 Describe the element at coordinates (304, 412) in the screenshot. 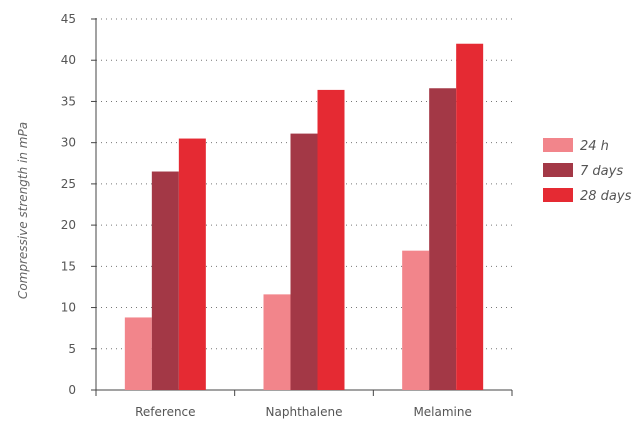

I see `x-tick-label: Naphthalene` at that location.